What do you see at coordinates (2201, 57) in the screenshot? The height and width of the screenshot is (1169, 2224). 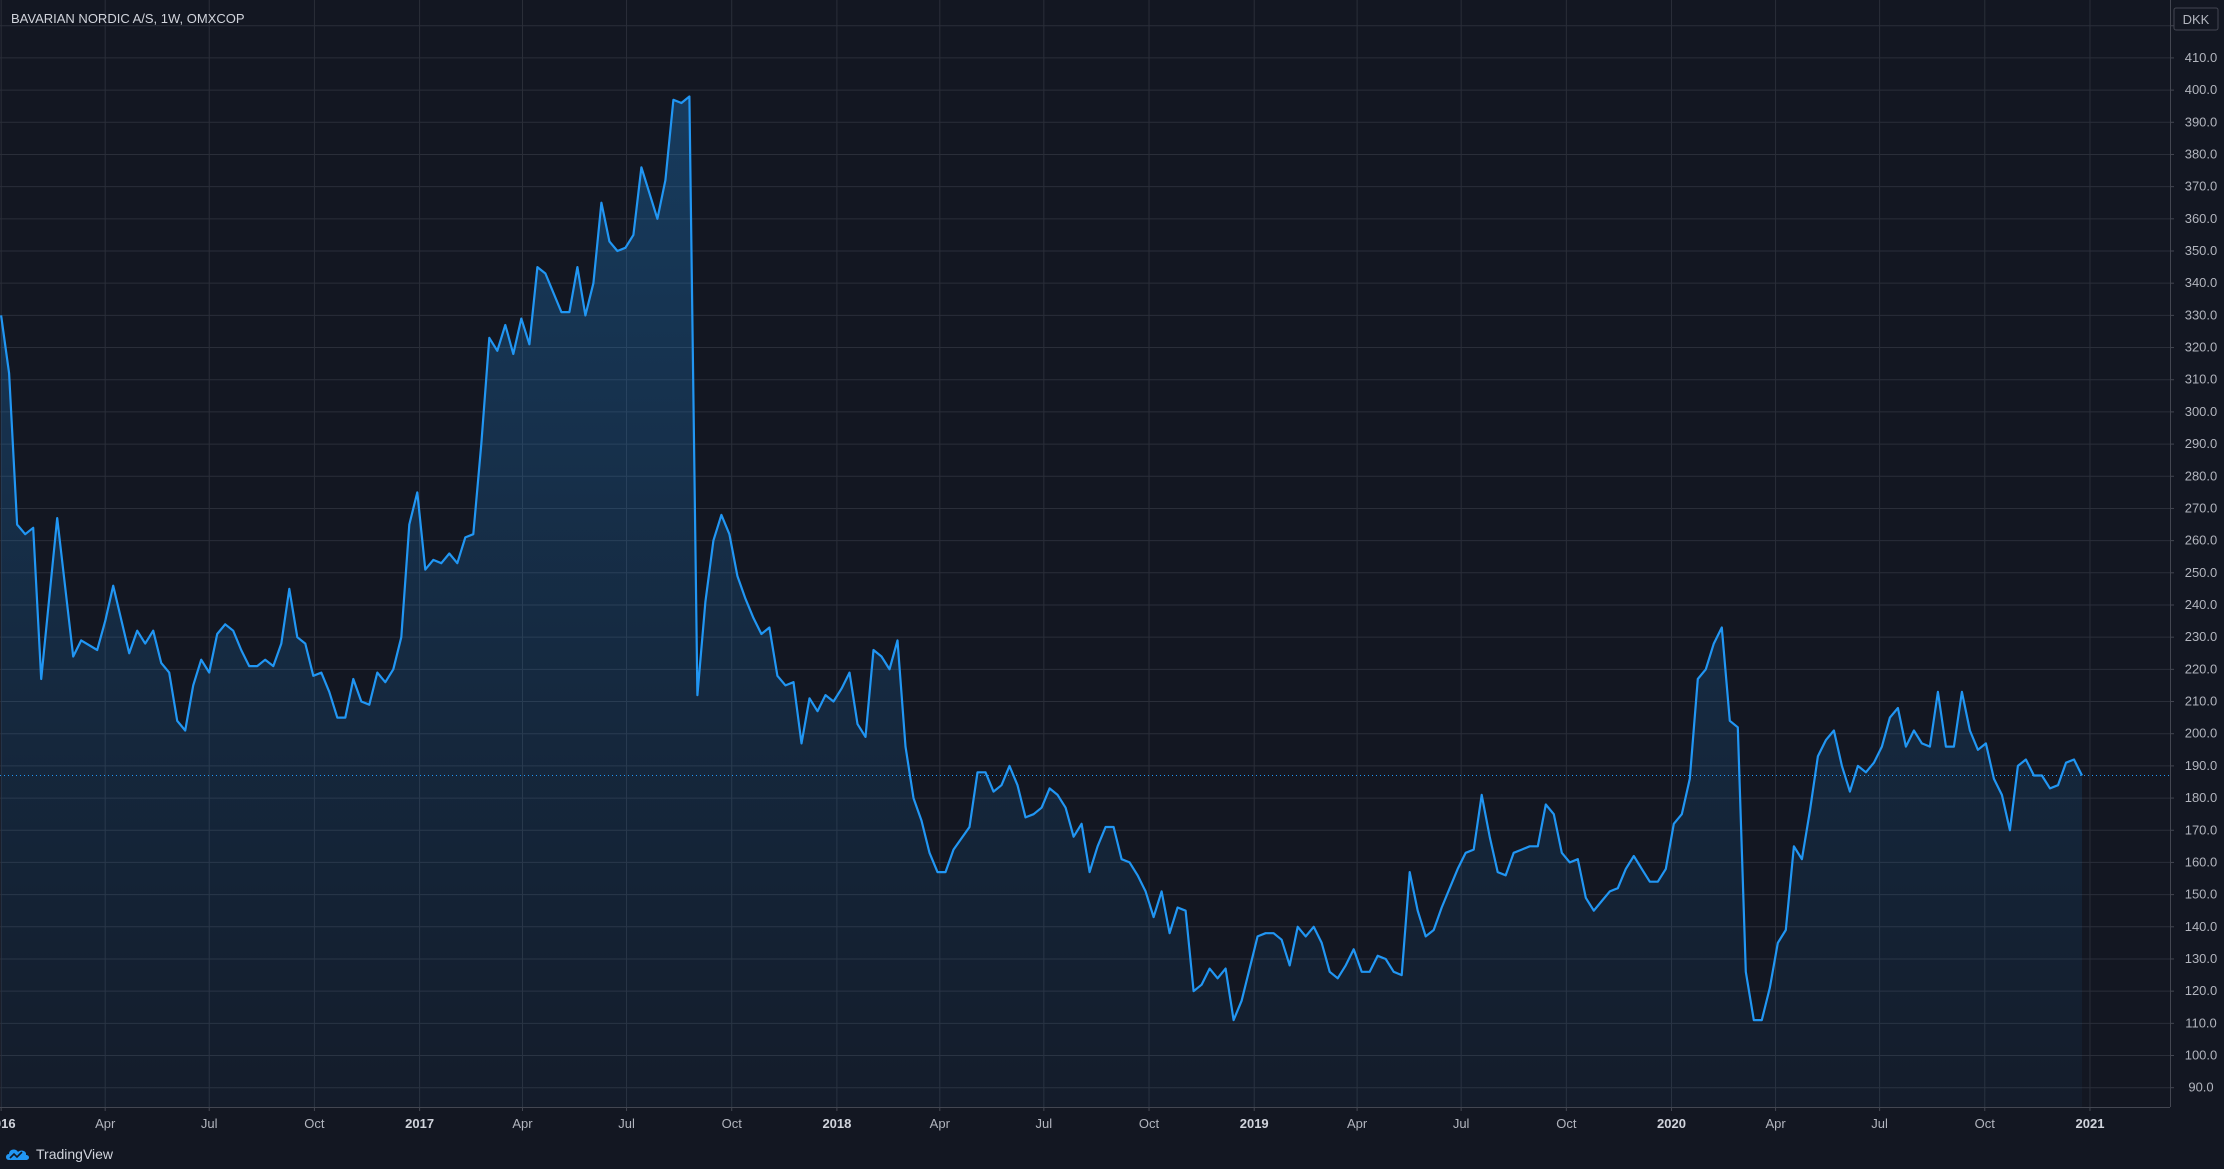 I see `price-tick-label: 410.0` at bounding box center [2201, 57].